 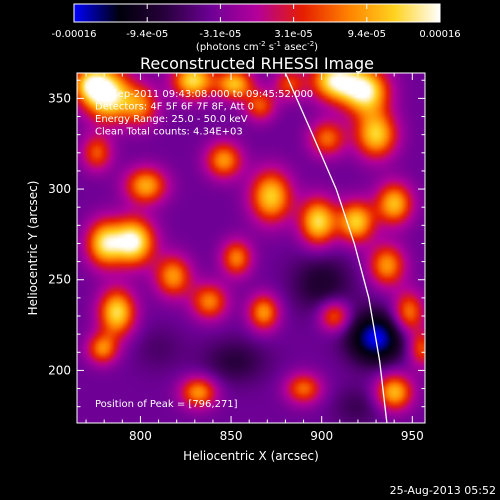 I want to click on solar-limb-curve, so click(x=336, y=248).